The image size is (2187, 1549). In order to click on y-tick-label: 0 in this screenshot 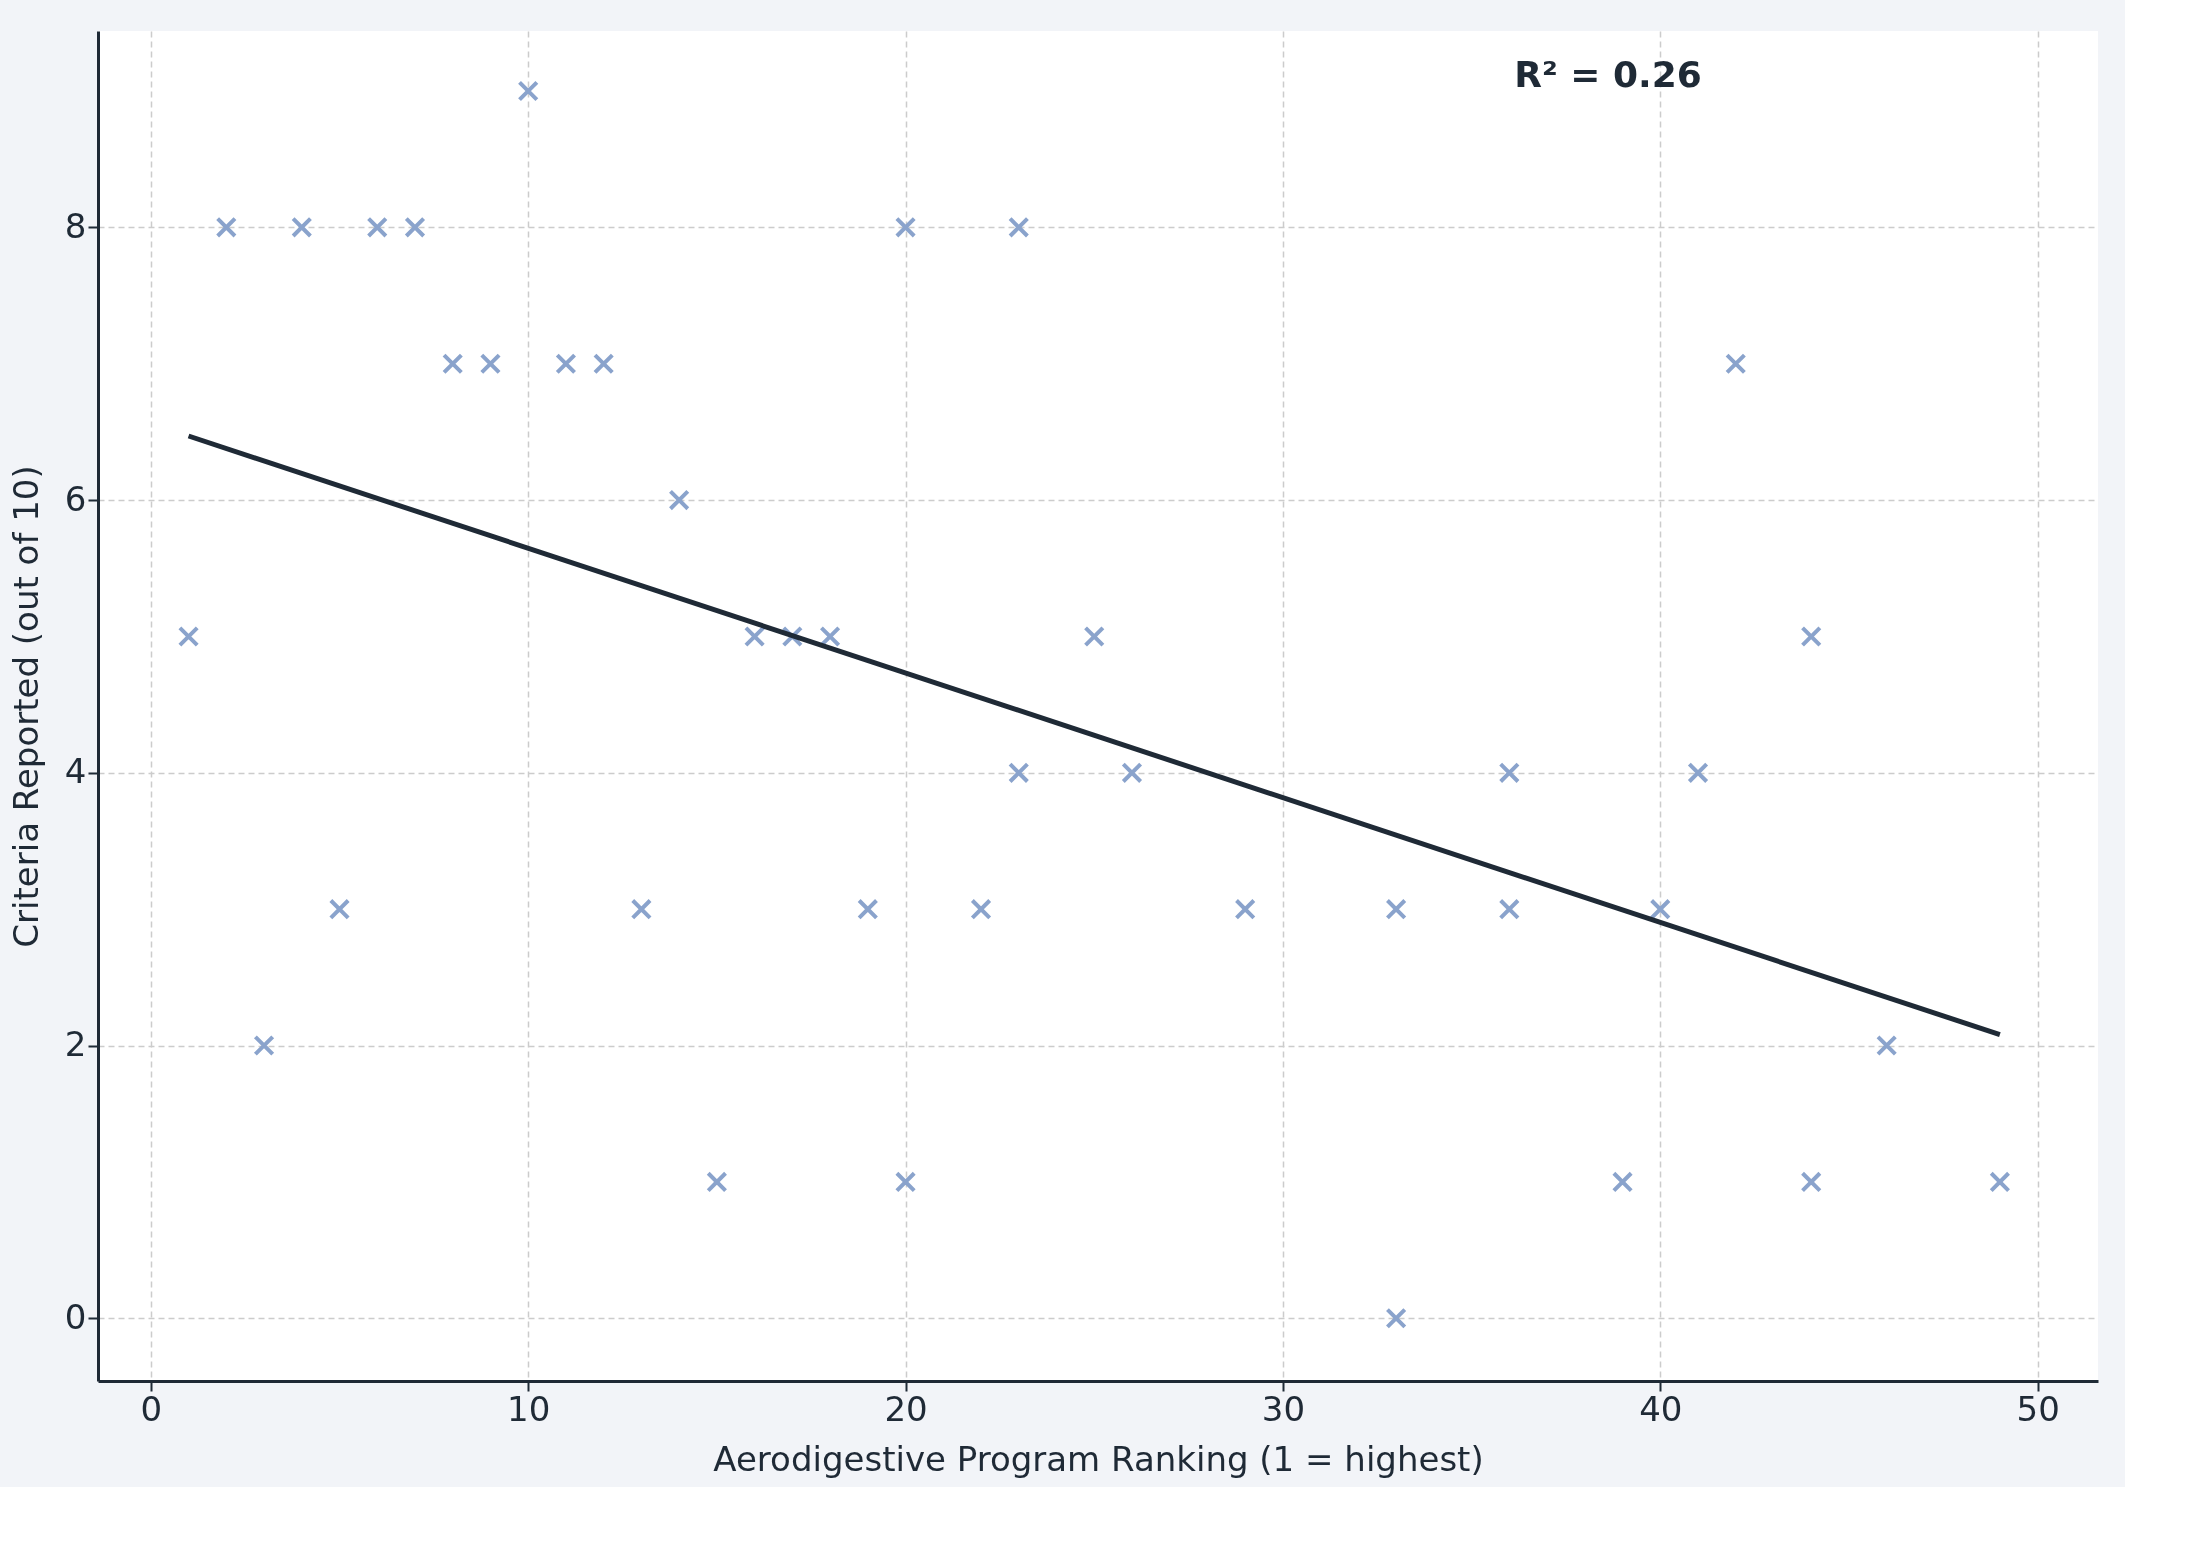, I will do `click(75, 1316)`.